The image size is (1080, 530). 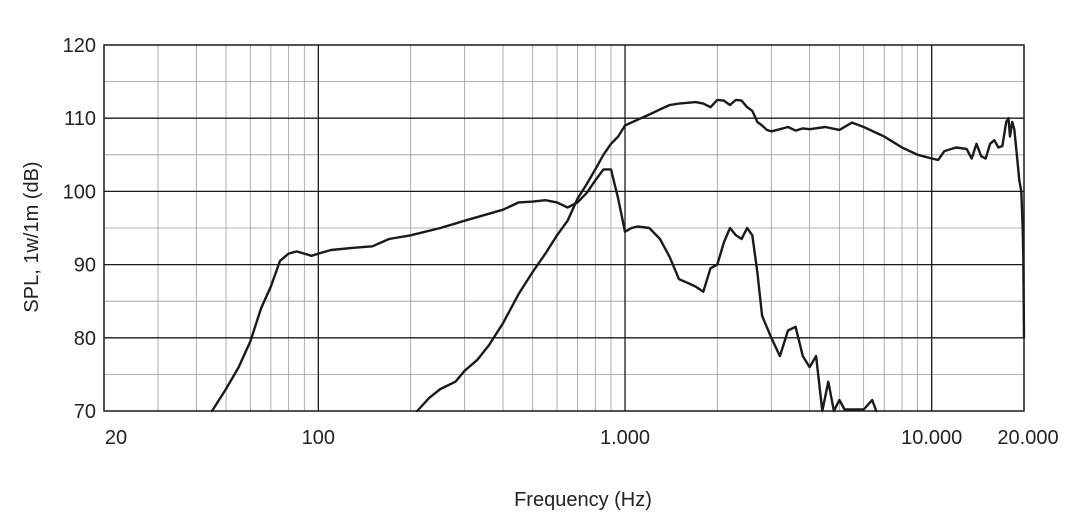 I want to click on y-tick-label: 100, so click(x=79, y=192).